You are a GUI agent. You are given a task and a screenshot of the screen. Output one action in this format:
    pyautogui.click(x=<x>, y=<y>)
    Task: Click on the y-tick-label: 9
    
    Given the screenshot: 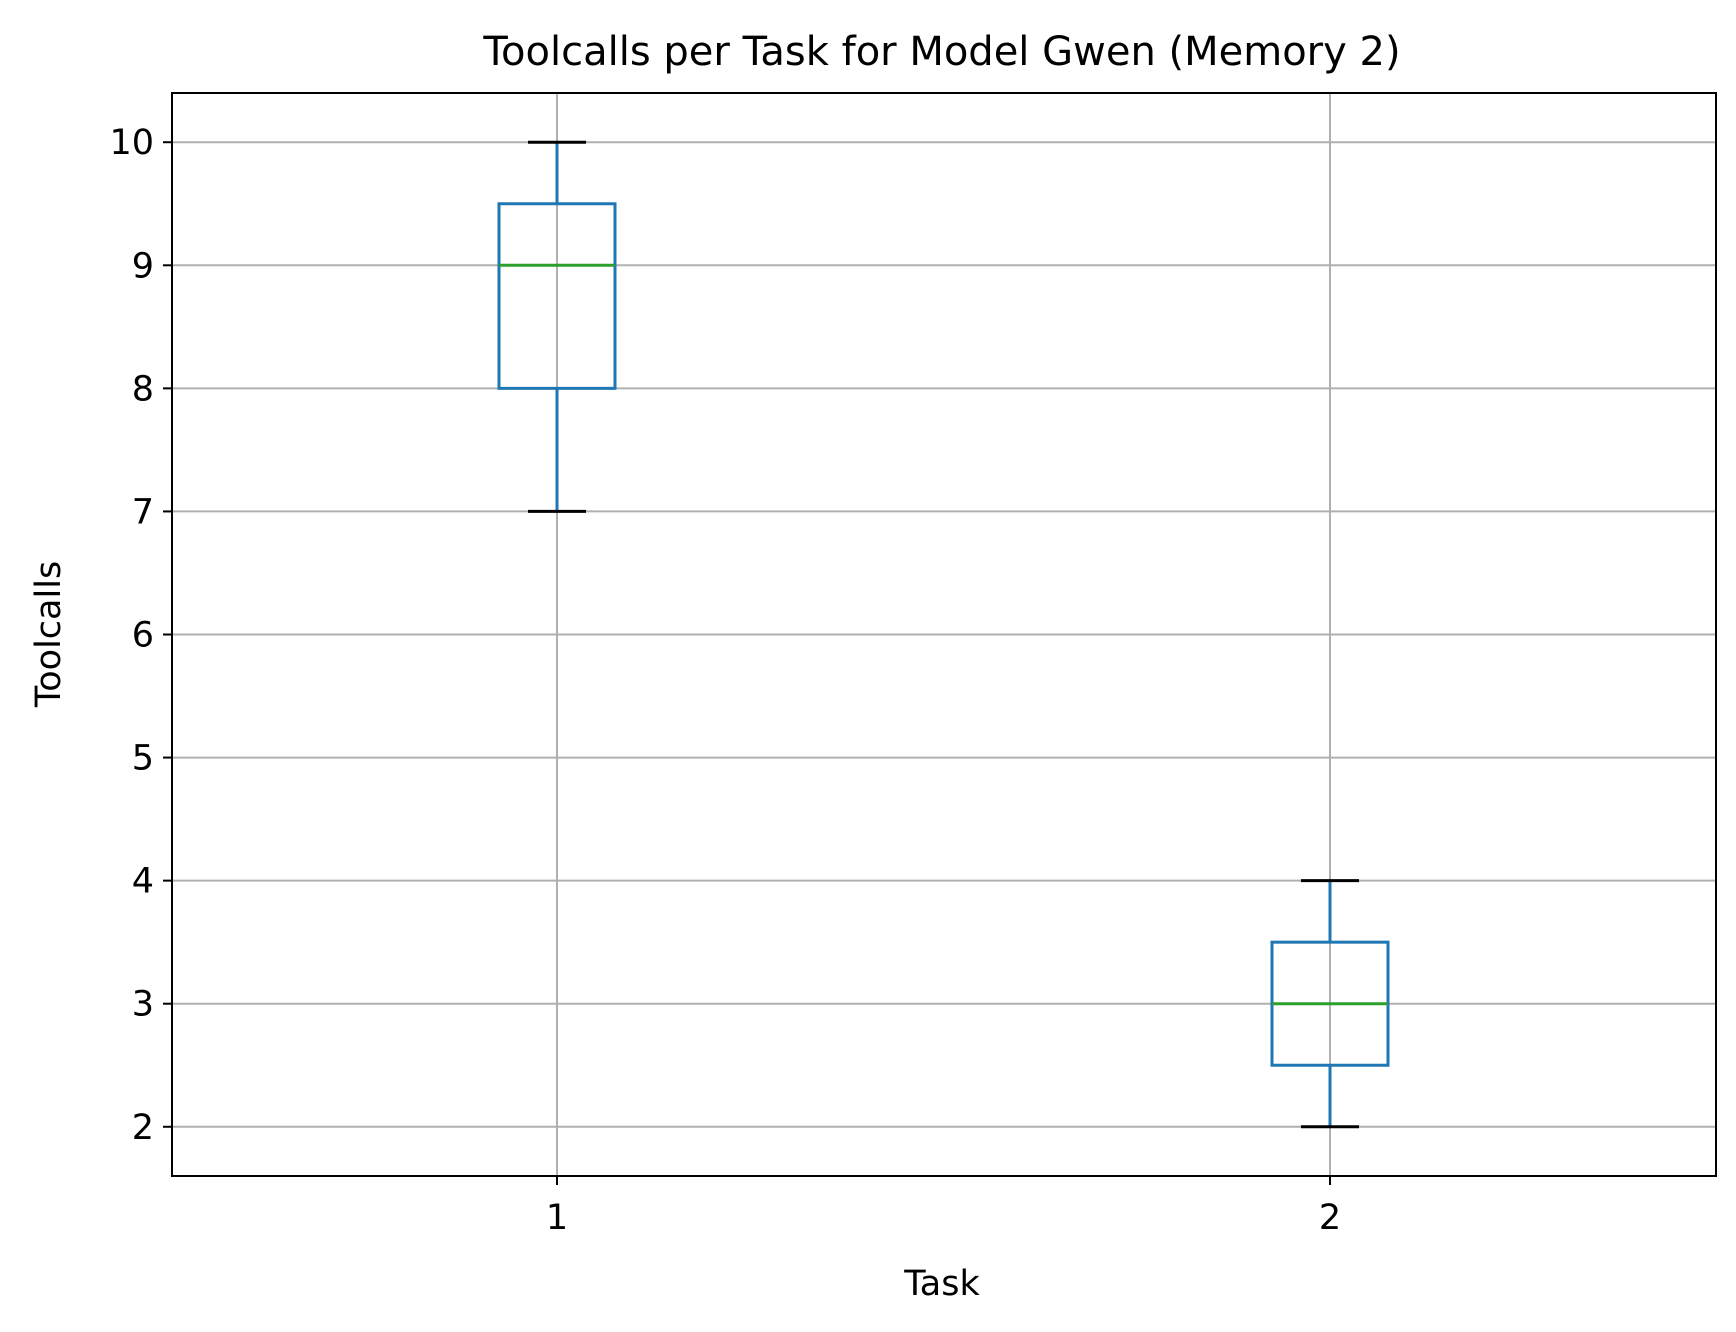 What is the action you would take?
    pyautogui.click(x=143, y=266)
    